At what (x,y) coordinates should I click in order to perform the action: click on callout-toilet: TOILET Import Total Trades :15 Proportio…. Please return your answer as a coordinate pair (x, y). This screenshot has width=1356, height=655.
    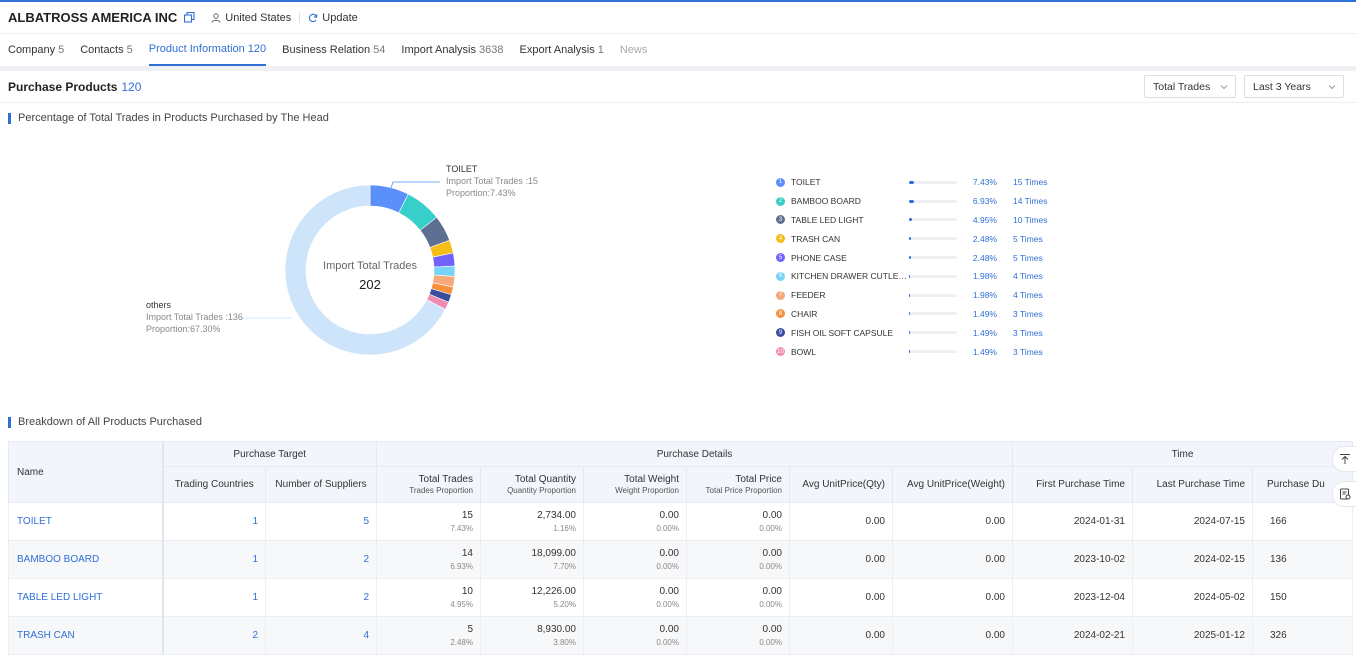
    Looking at the image, I should click on (492, 181).